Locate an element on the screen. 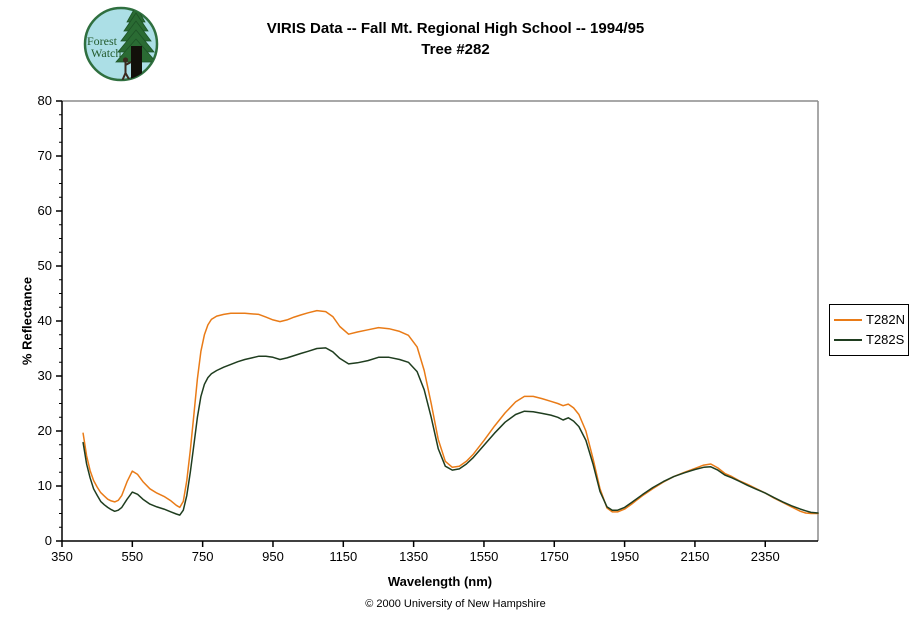 The height and width of the screenshot is (623, 911). x-tick-label: 1550 is located at coordinates (483, 556).